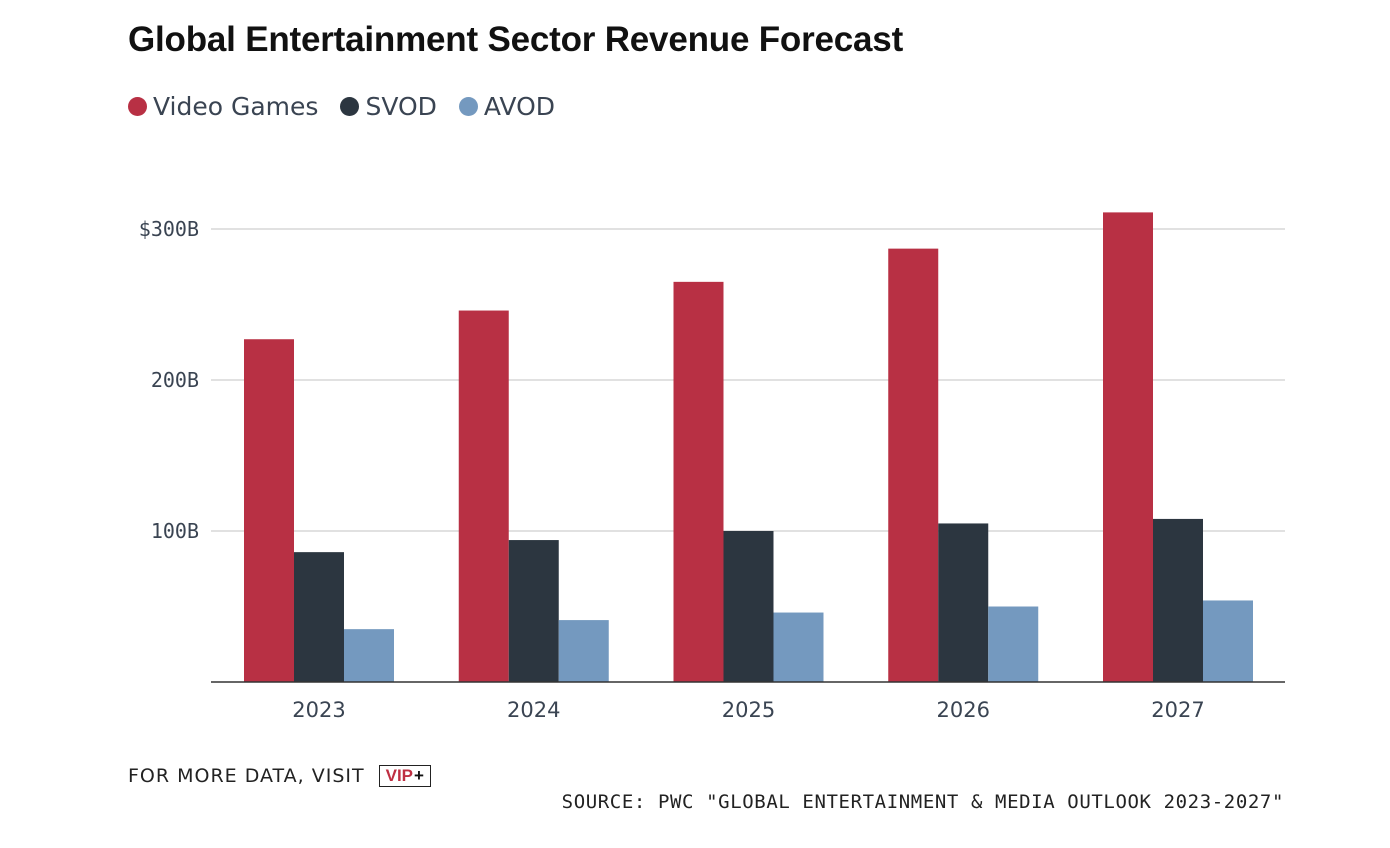 The image size is (1390, 848). I want to click on bar-avod-2024, so click(583, 651).